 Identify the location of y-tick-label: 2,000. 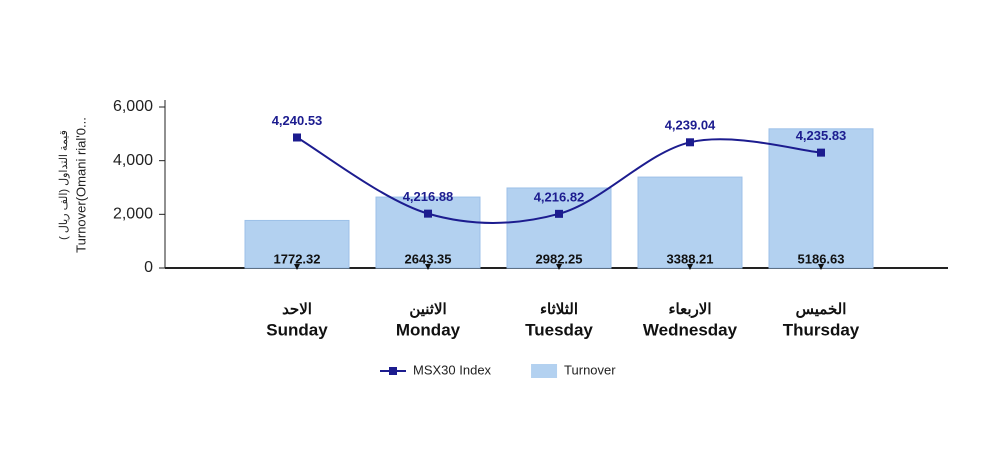
(133, 214).